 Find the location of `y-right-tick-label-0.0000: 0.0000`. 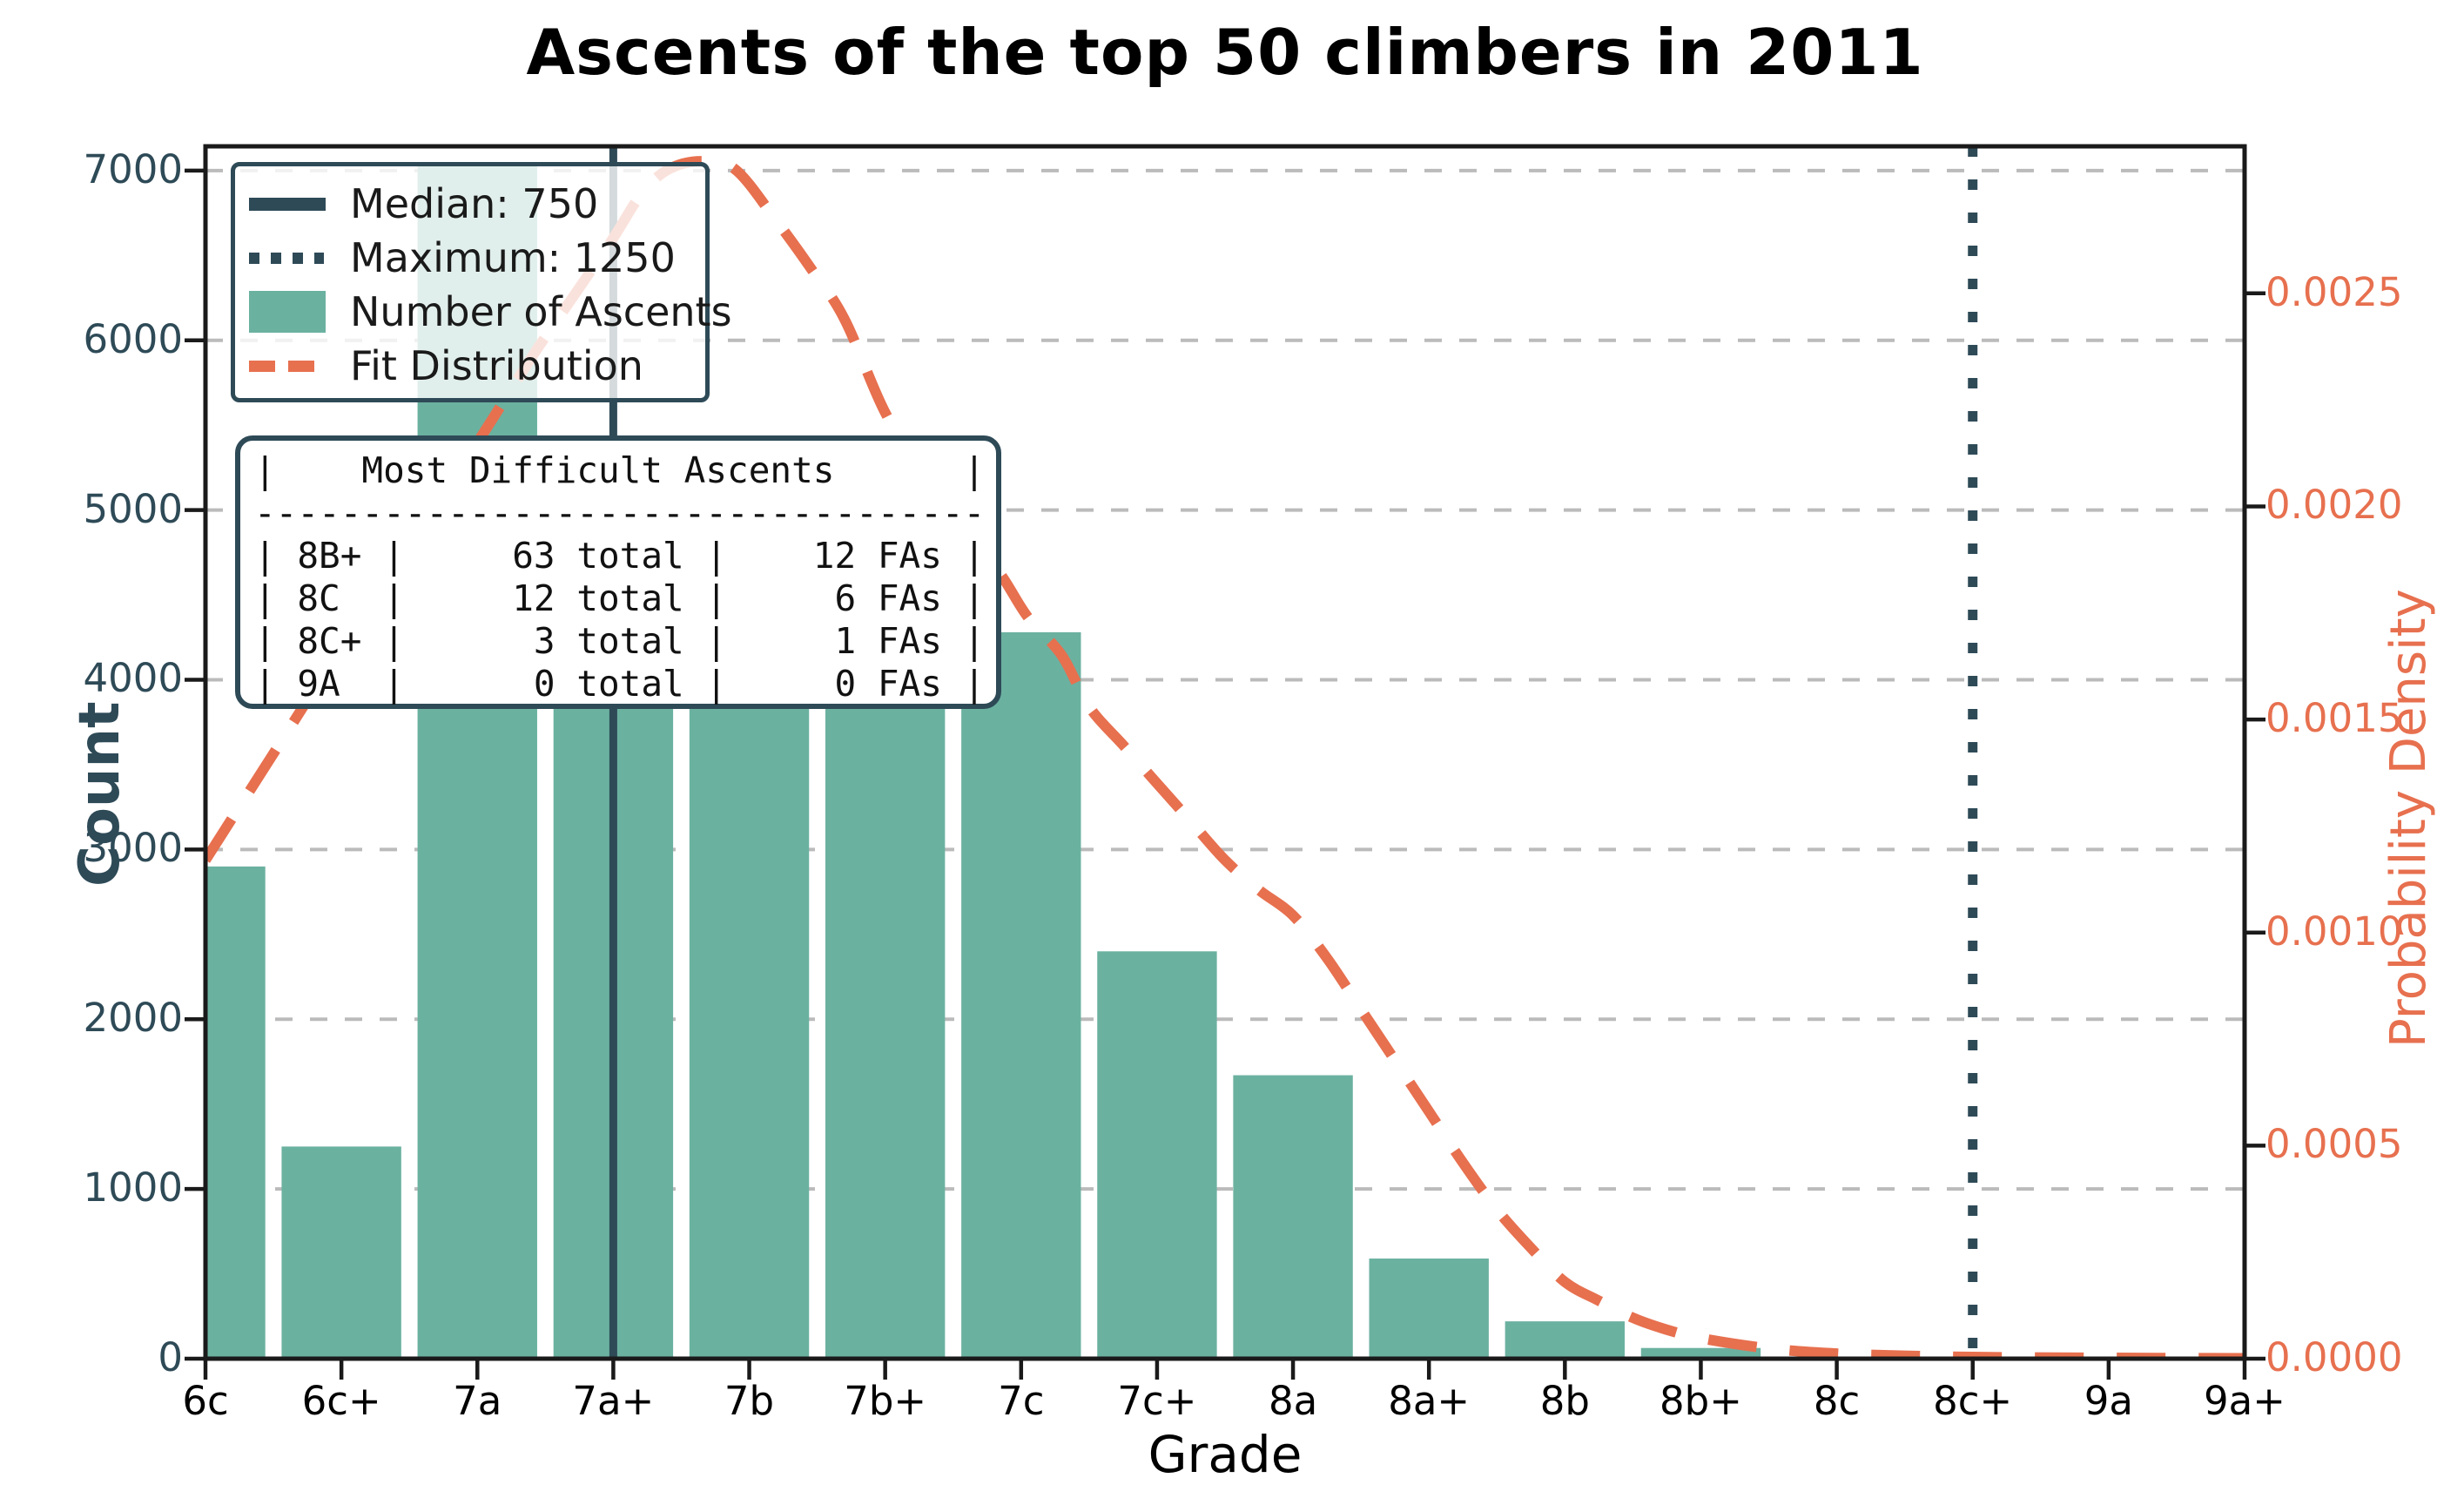

y-right-tick-label-0.0000: 0.0000 is located at coordinates (2334, 1357).